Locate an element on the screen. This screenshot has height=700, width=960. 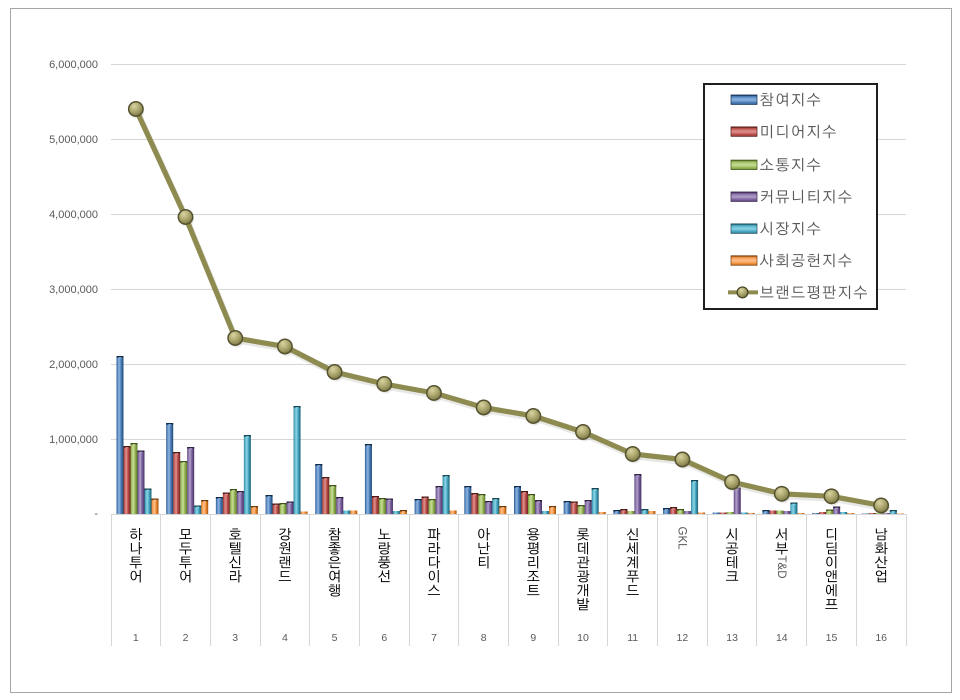
svg-text: 15 is located at coordinates (832, 638).